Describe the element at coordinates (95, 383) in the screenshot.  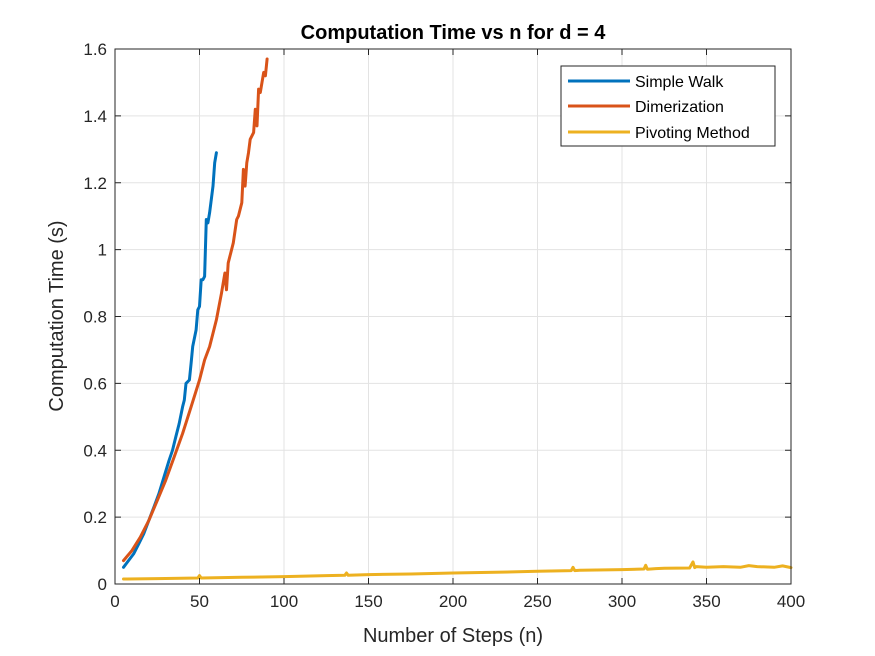
I see `y-tick-label-0-6: 0.6` at that location.